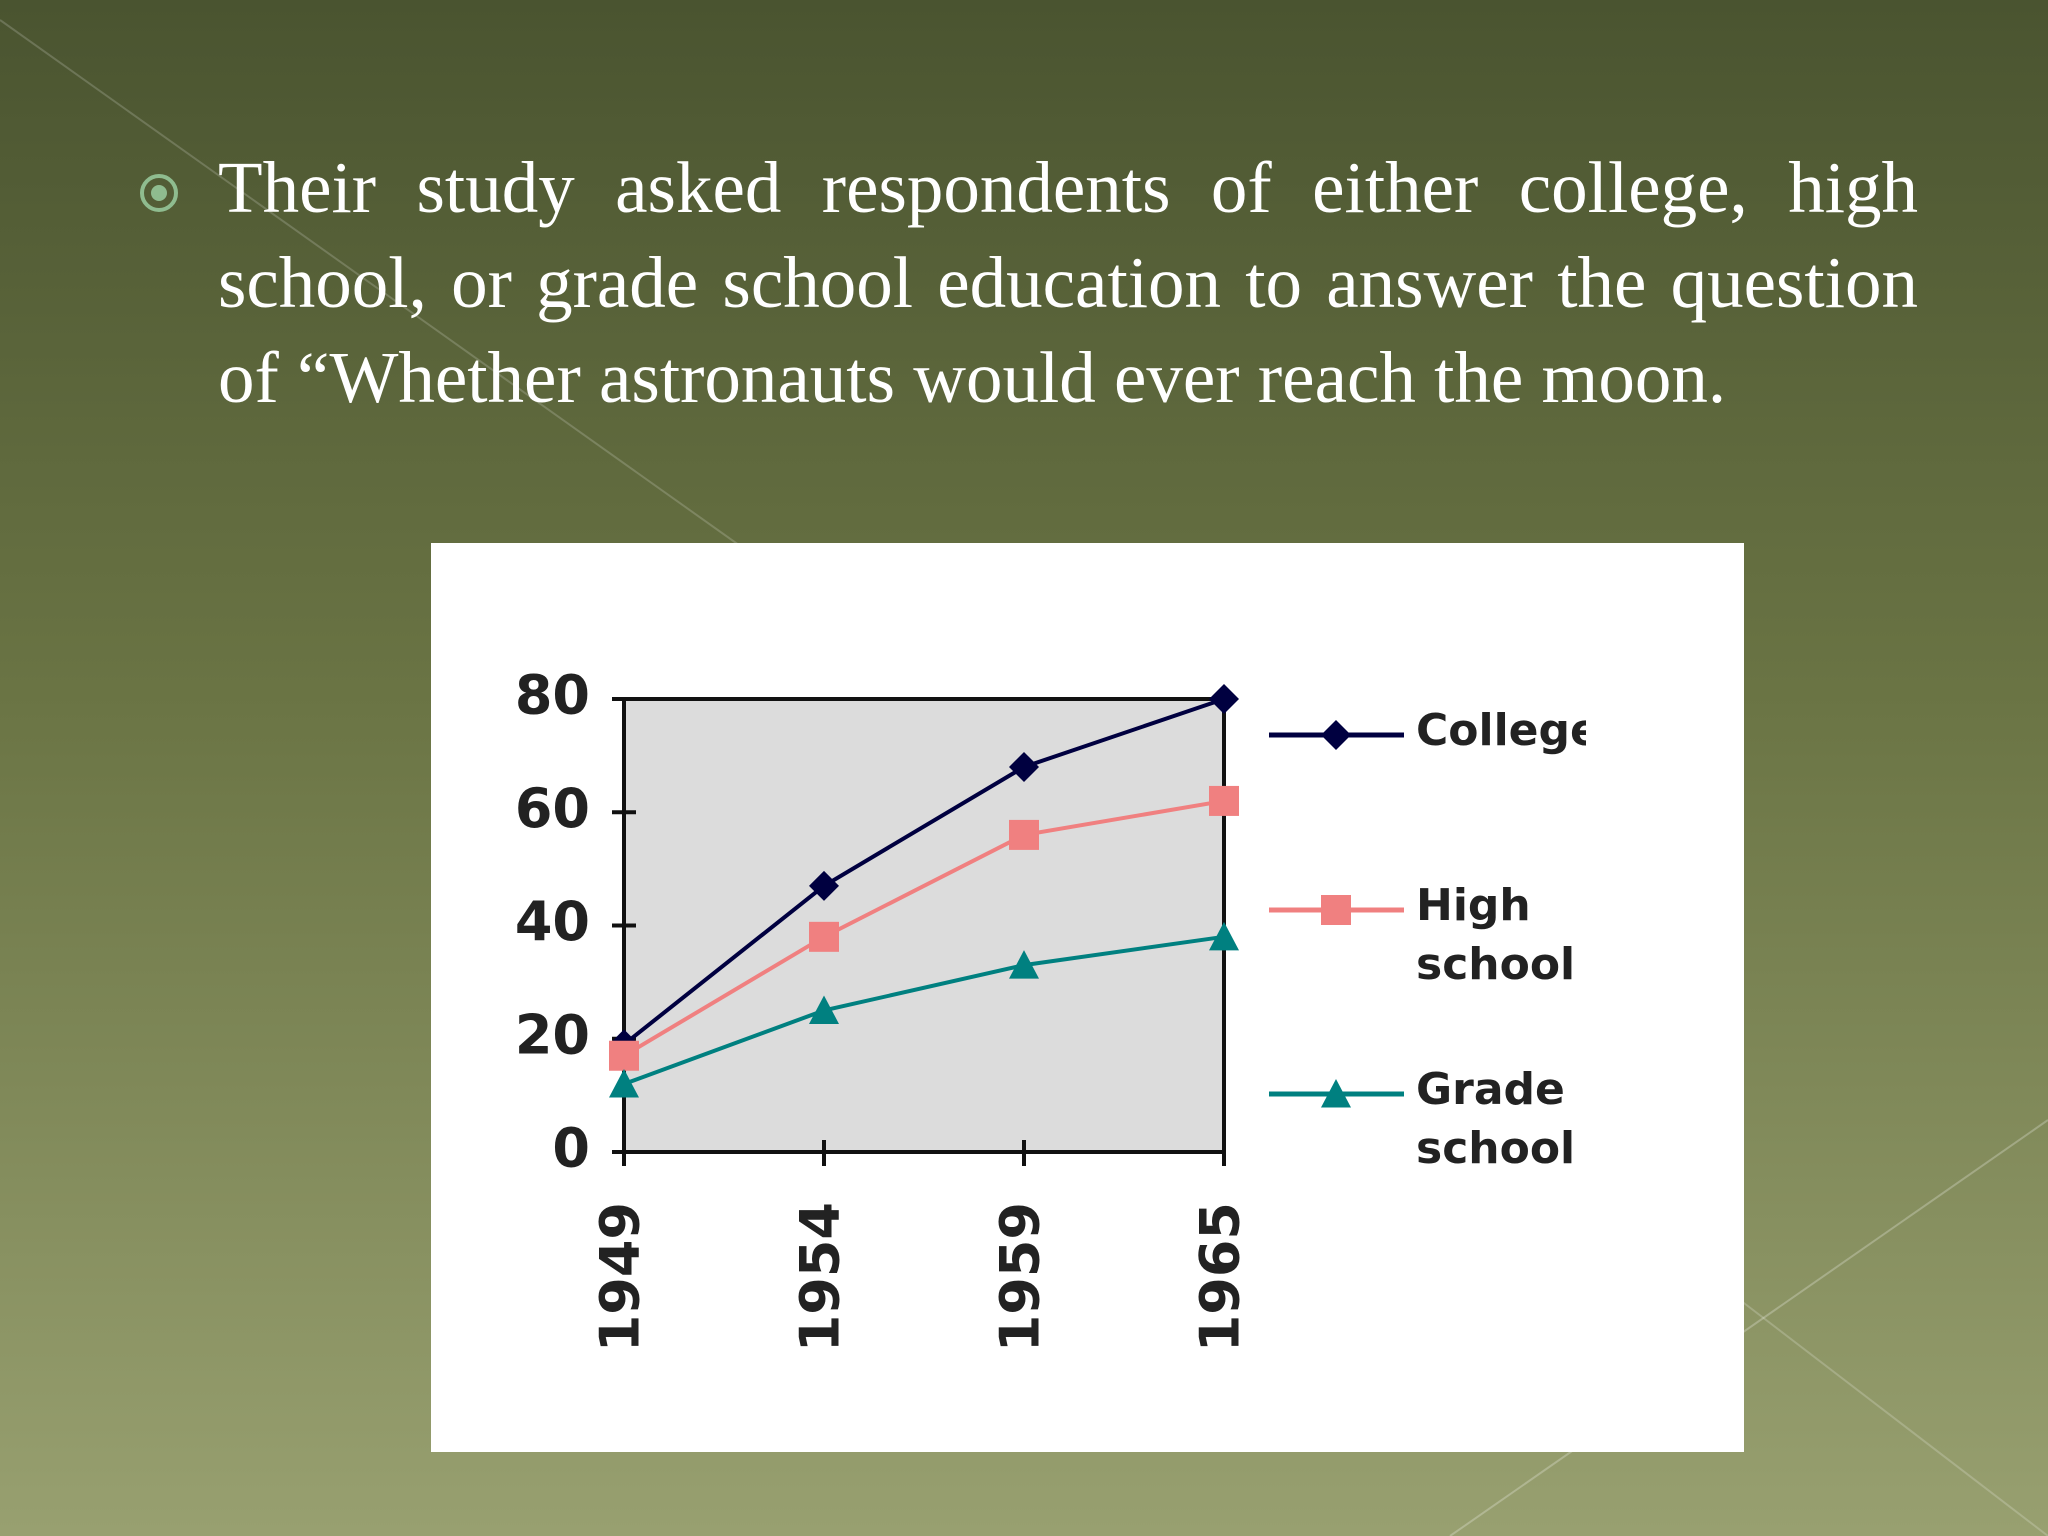  I want to click on legend-label: High school, so click(1496, 935).